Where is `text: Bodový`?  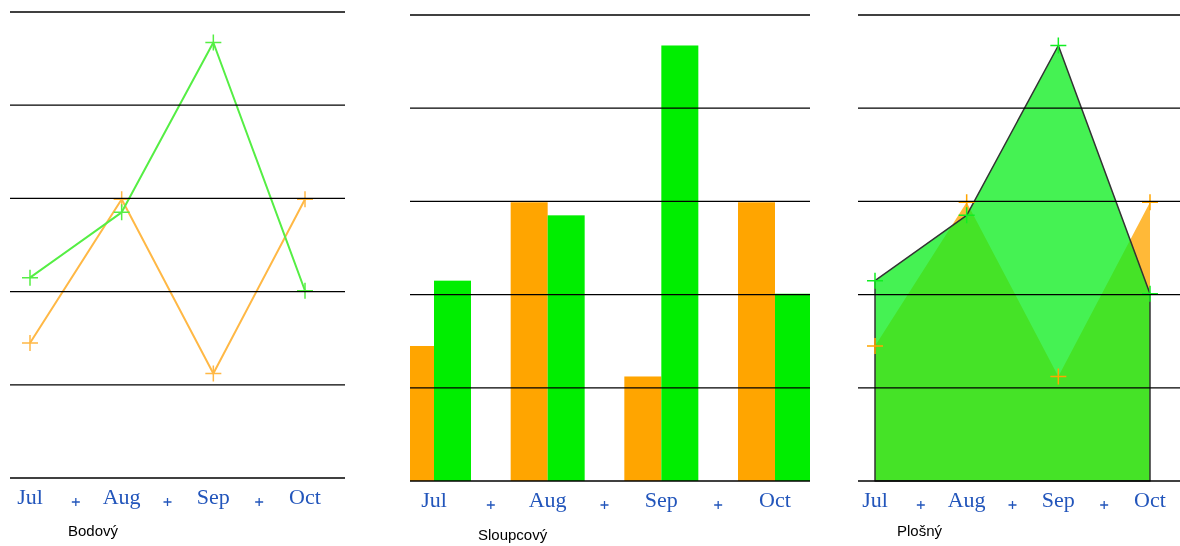
text: Bodový is located at coordinates (93, 530).